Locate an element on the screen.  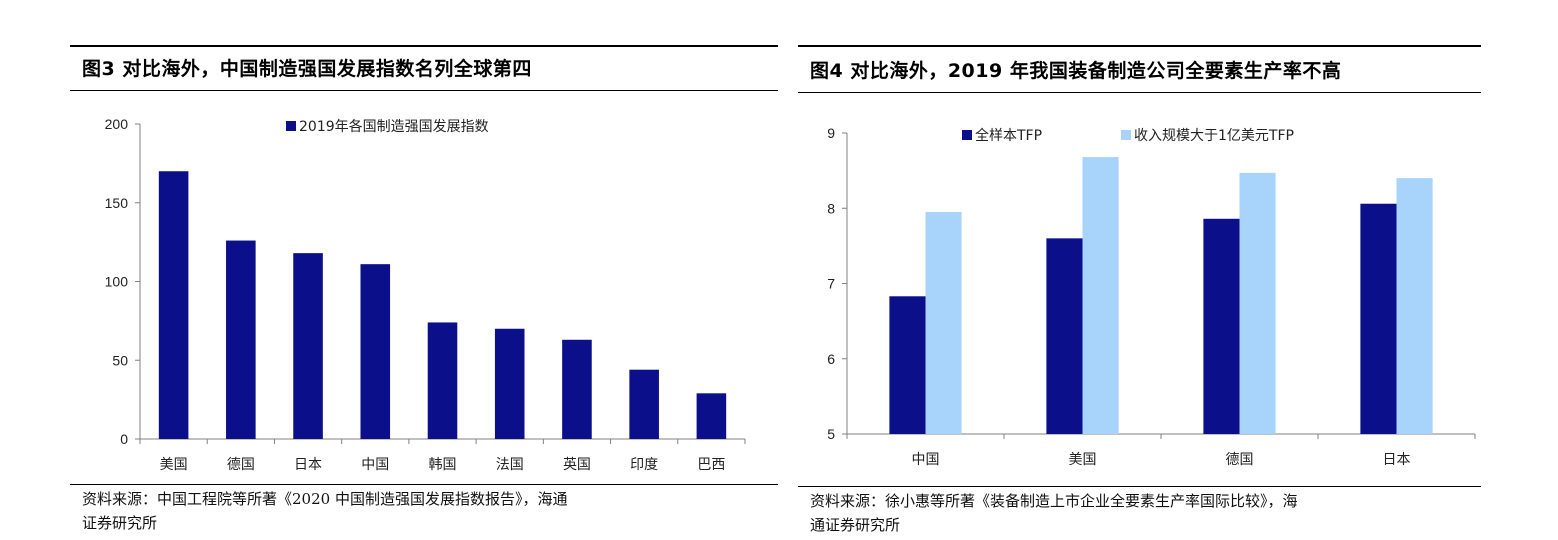
y-tick-label: 0 is located at coordinates (124, 439).